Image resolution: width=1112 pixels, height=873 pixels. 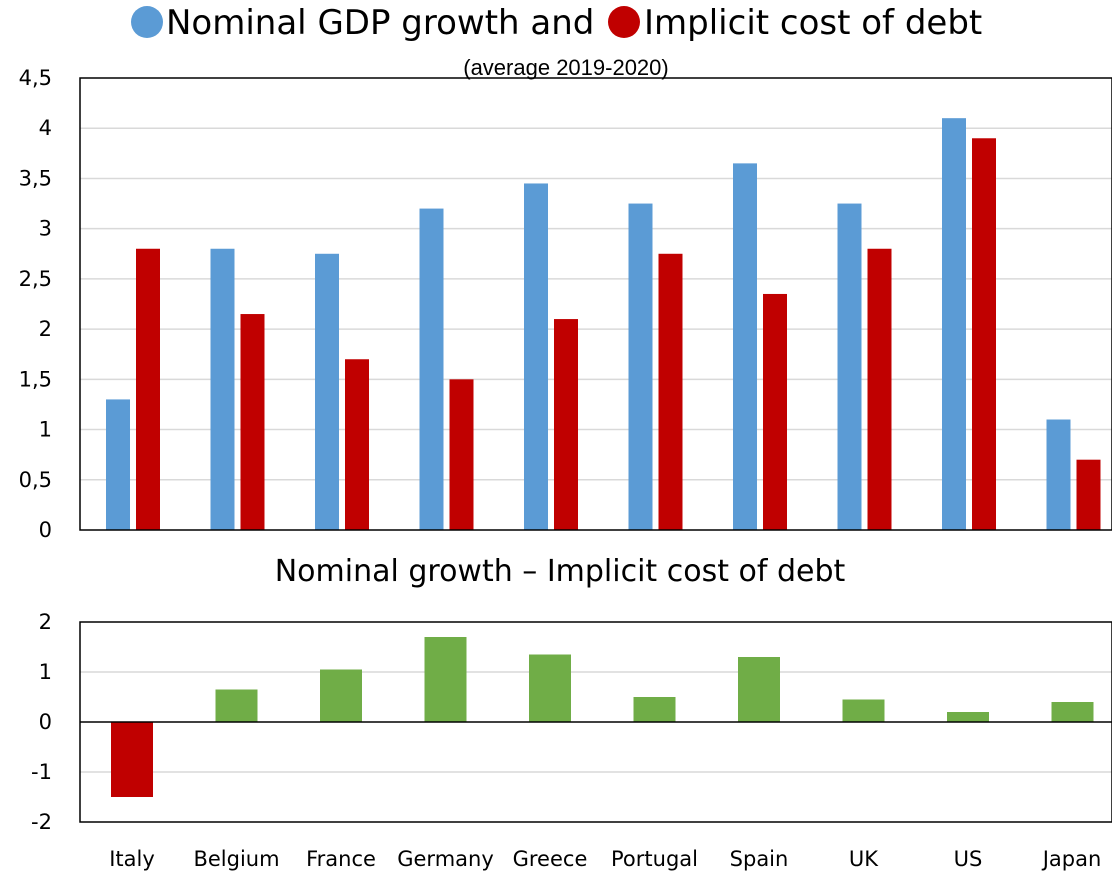 I want to click on bottom-chart-y-axis: -2 -1 0 1 2, so click(x=41, y=722).